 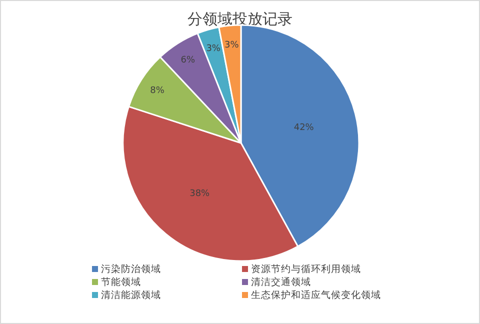 I want to click on data-label: 42%, so click(x=304, y=127).